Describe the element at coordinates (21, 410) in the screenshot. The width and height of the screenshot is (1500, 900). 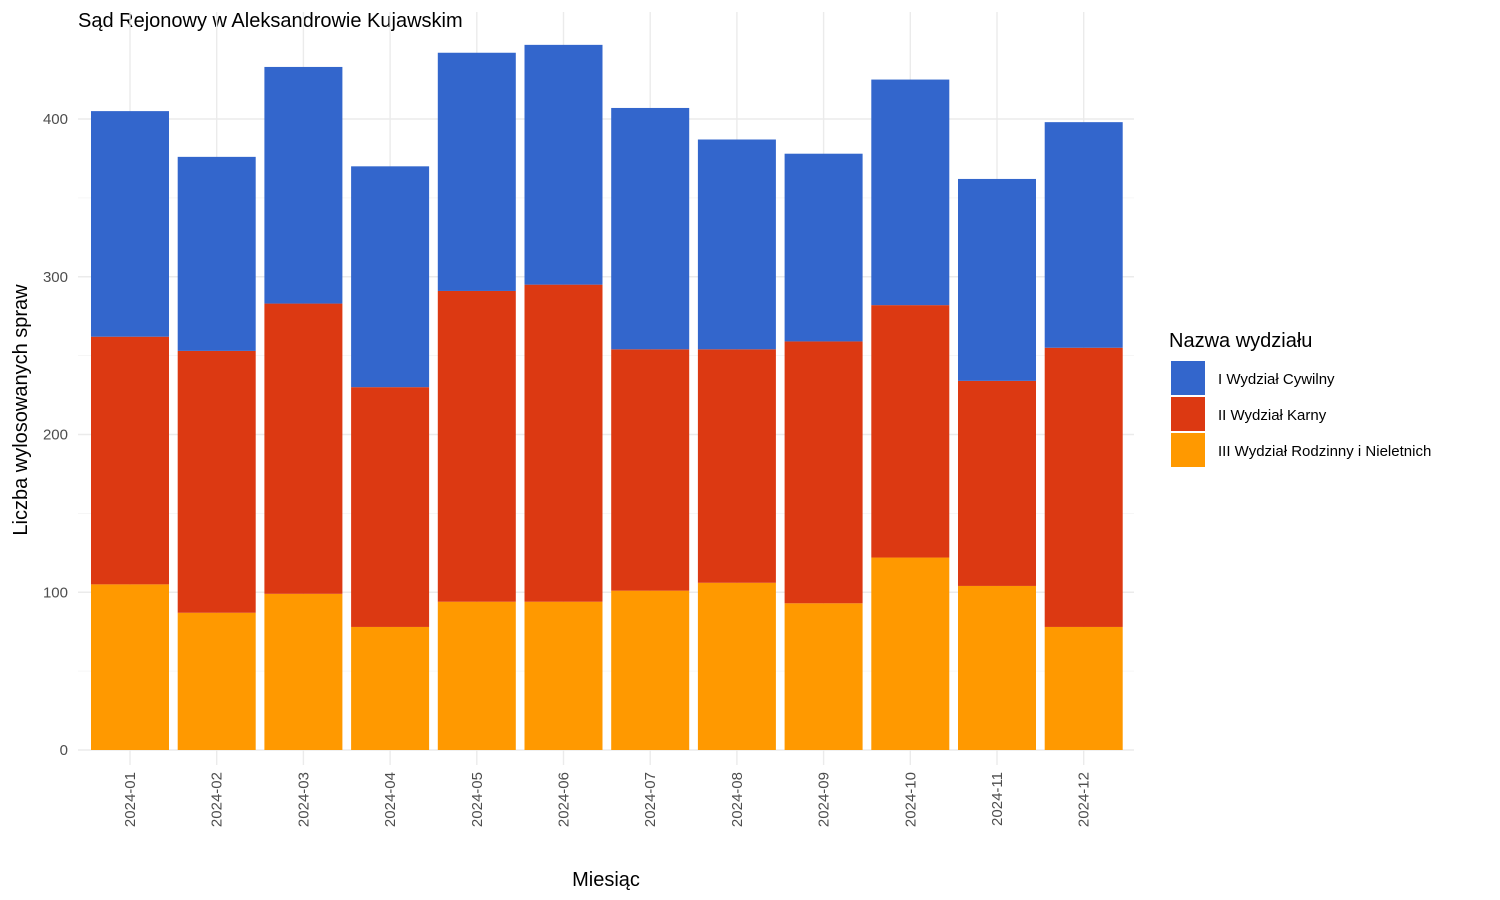
I see `y-axis-title: Liczba wylosowanych spraw` at that location.